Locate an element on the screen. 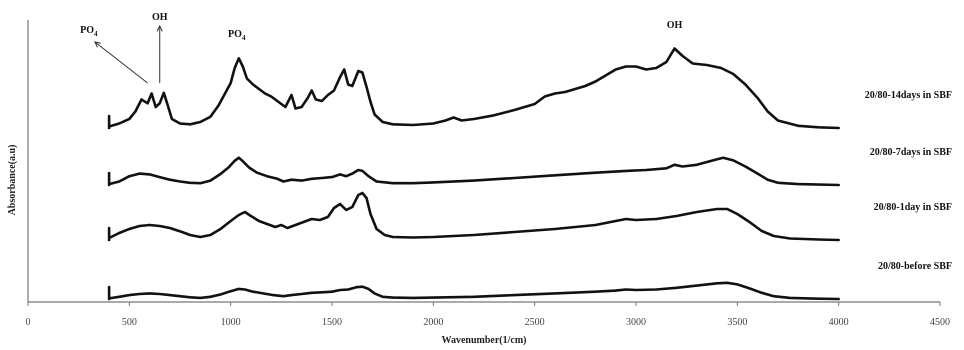 The height and width of the screenshot is (350, 964). x-tick-label: 3500 is located at coordinates (737, 322).